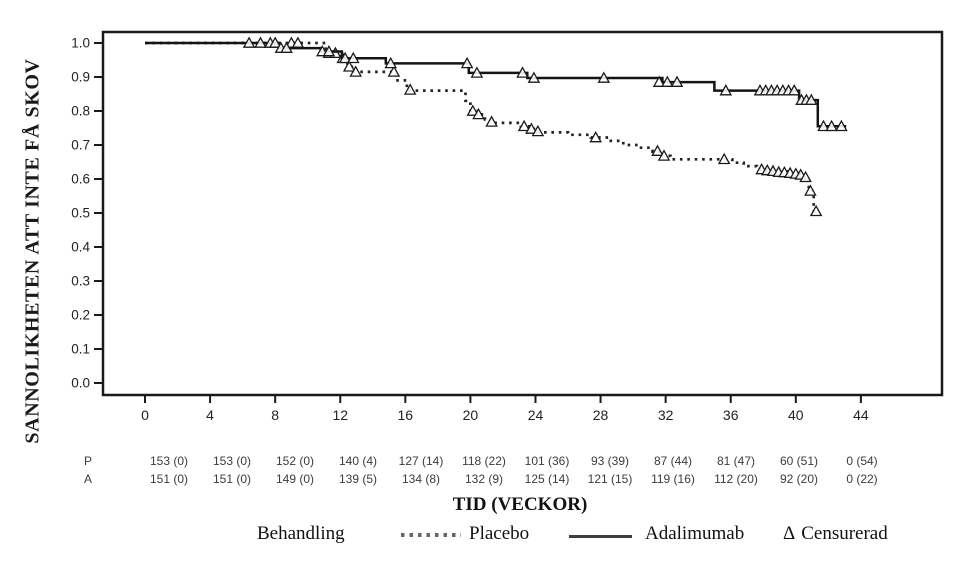 Image resolution: width=958 pixels, height=563 pixels. I want to click on x-axis-title: TID (VECKOR), so click(520, 504).